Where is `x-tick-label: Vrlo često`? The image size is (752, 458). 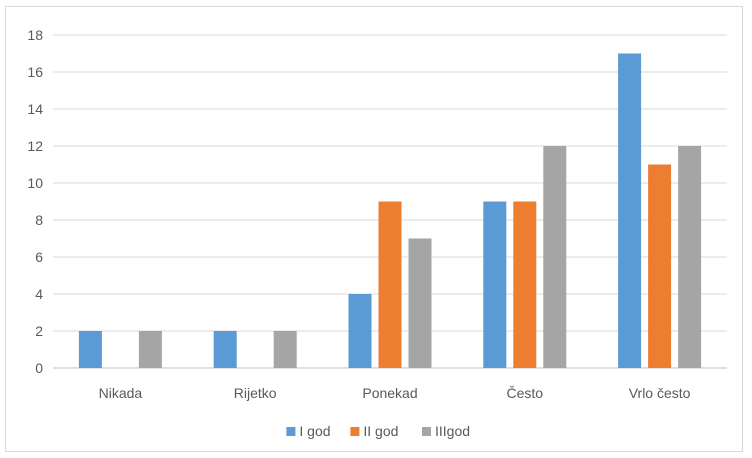 x-tick-label: Vrlo često is located at coordinates (660, 393).